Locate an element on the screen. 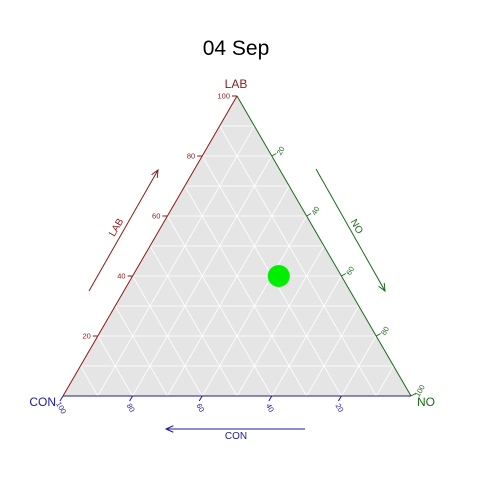 Image resolution: width=480 pixels, height=485 pixels. tick-label-lab: 80 is located at coordinates (191, 156).